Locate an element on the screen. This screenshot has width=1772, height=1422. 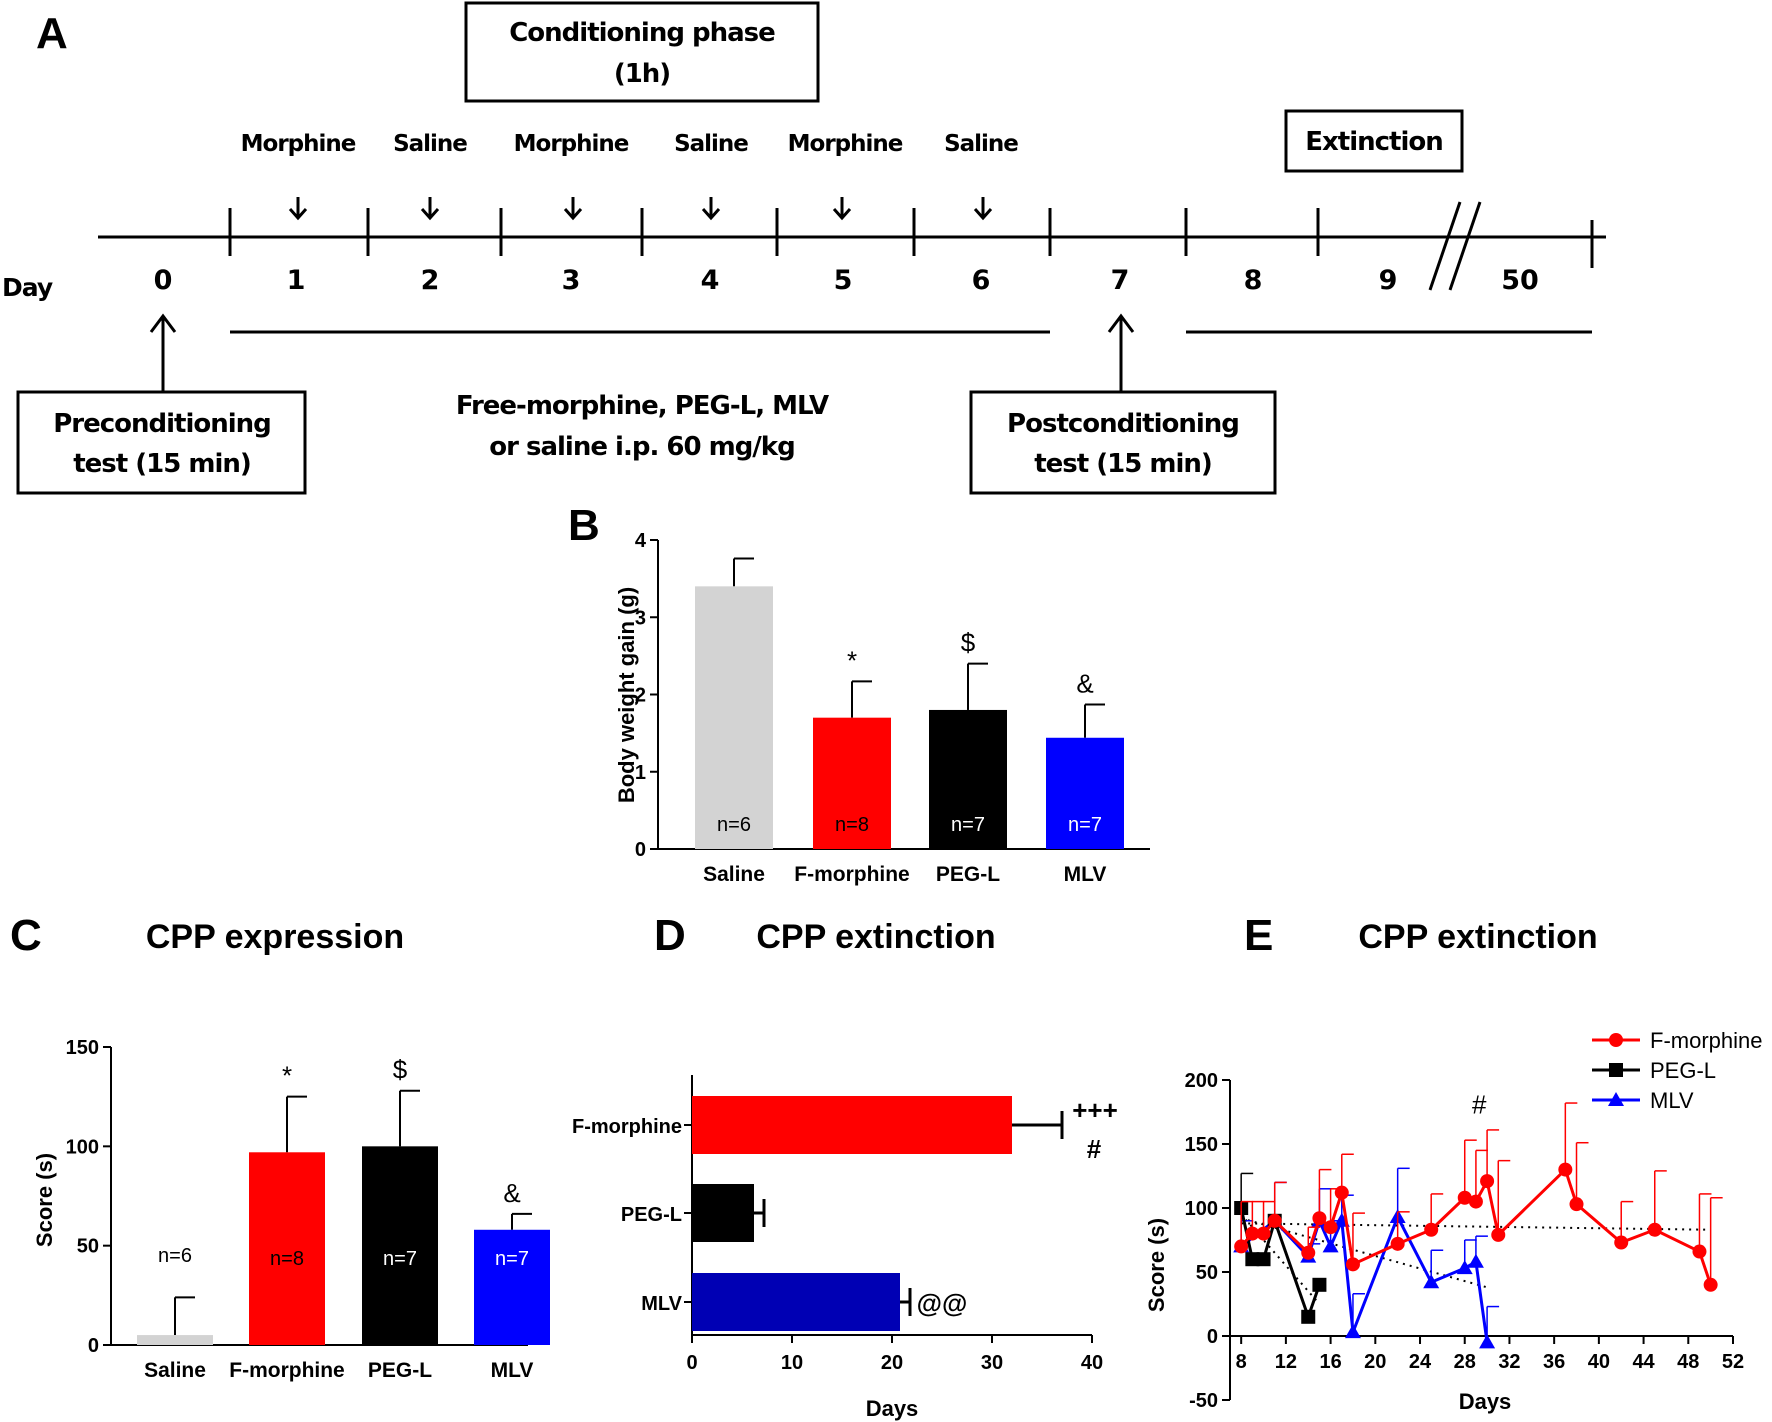
day-number: 5 is located at coordinates (843, 280).